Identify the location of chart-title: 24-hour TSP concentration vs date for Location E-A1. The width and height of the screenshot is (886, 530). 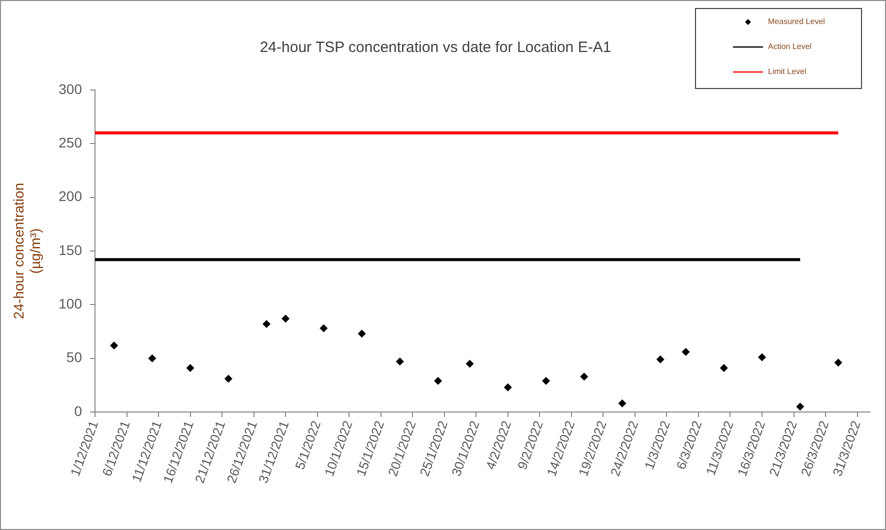
(436, 47).